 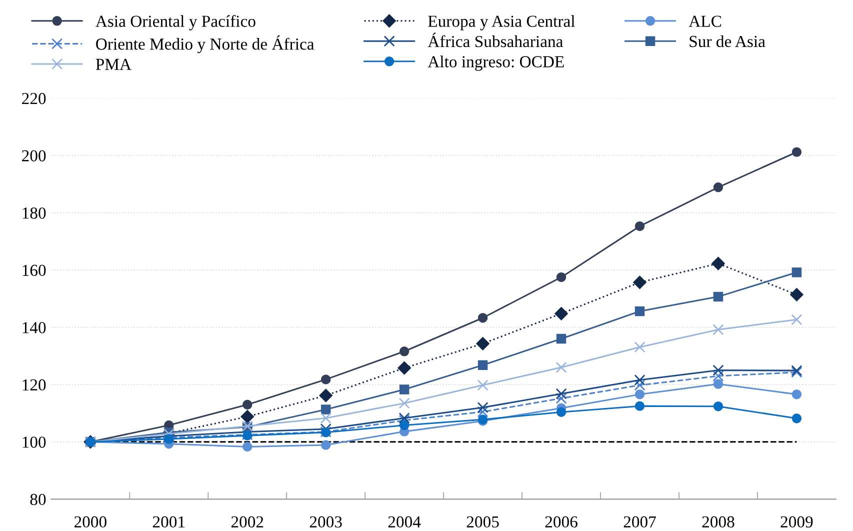 I want to click on y-tick-label: 160, so click(x=34, y=270).